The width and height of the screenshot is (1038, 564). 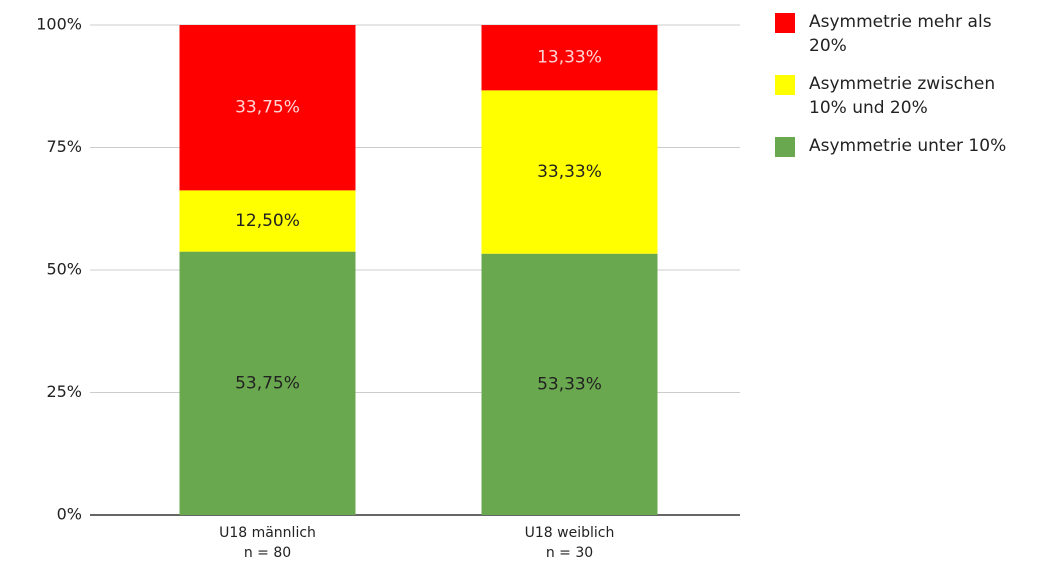 What do you see at coordinates (902, 96) in the screenshot?
I see `legend-label: Asymmetrie zwischen 10% und 20%` at bounding box center [902, 96].